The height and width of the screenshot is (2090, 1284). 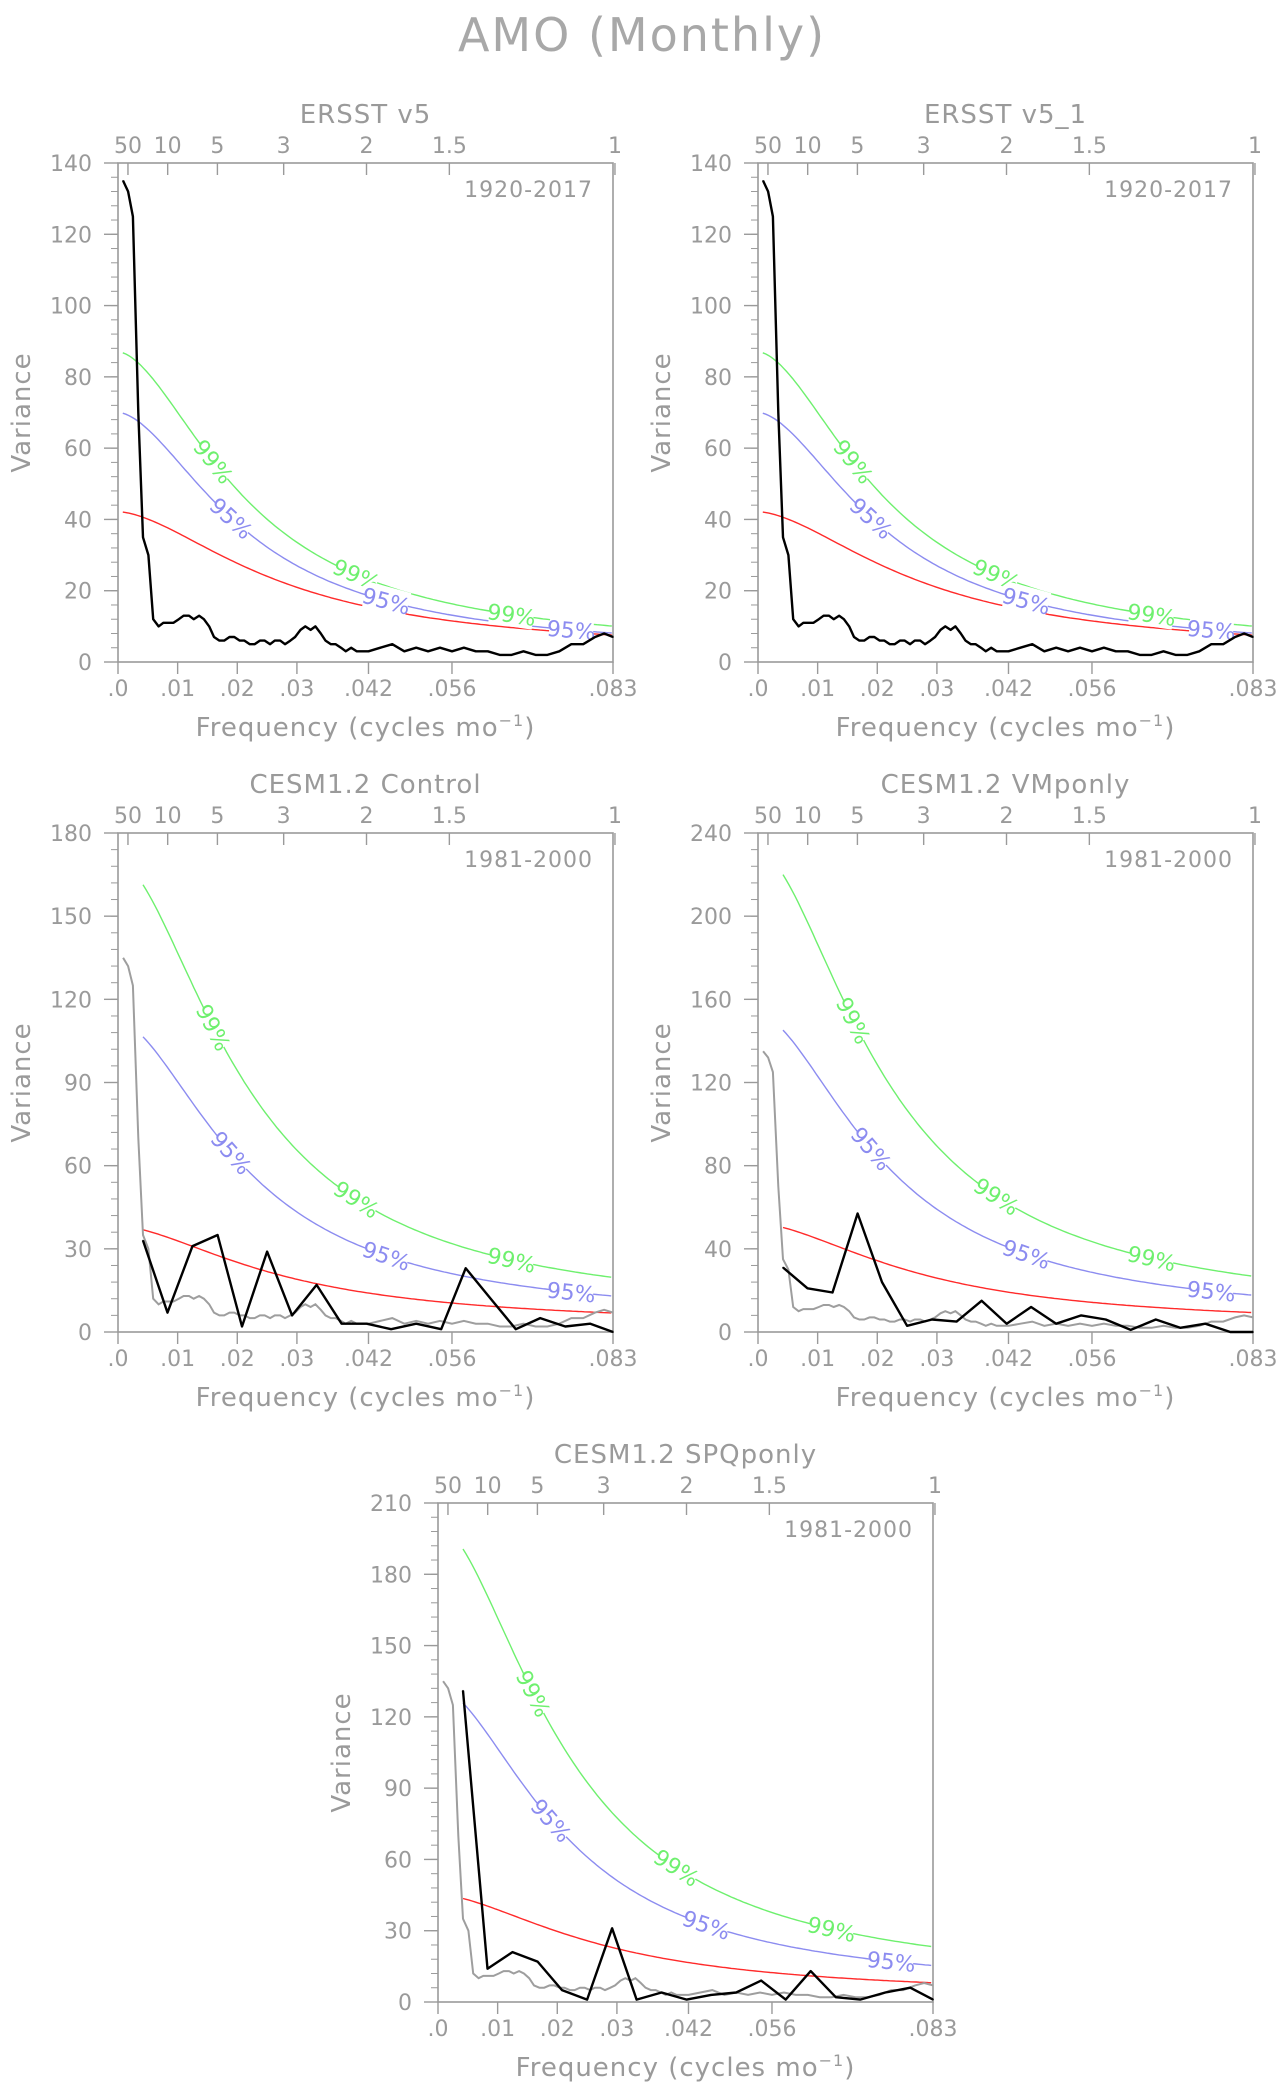 What do you see at coordinates (71, 1000) in the screenshot?
I see `y-tick-label: 120` at bounding box center [71, 1000].